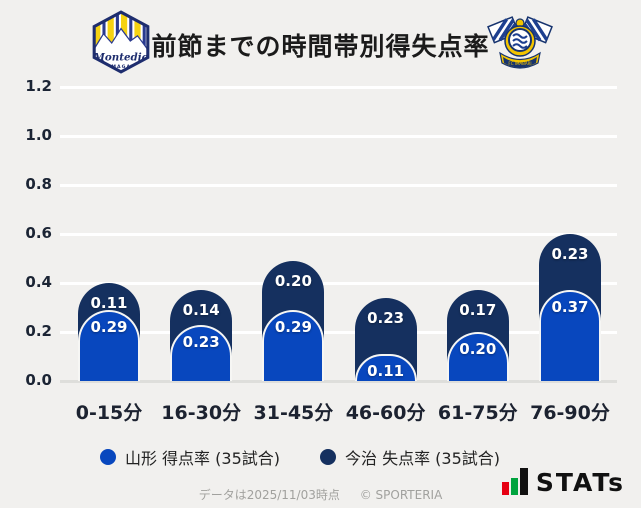 This screenshot has height=508, width=641. What do you see at coordinates (109, 413) in the screenshot?
I see `x-axis-label: 0-15分` at bounding box center [109, 413].